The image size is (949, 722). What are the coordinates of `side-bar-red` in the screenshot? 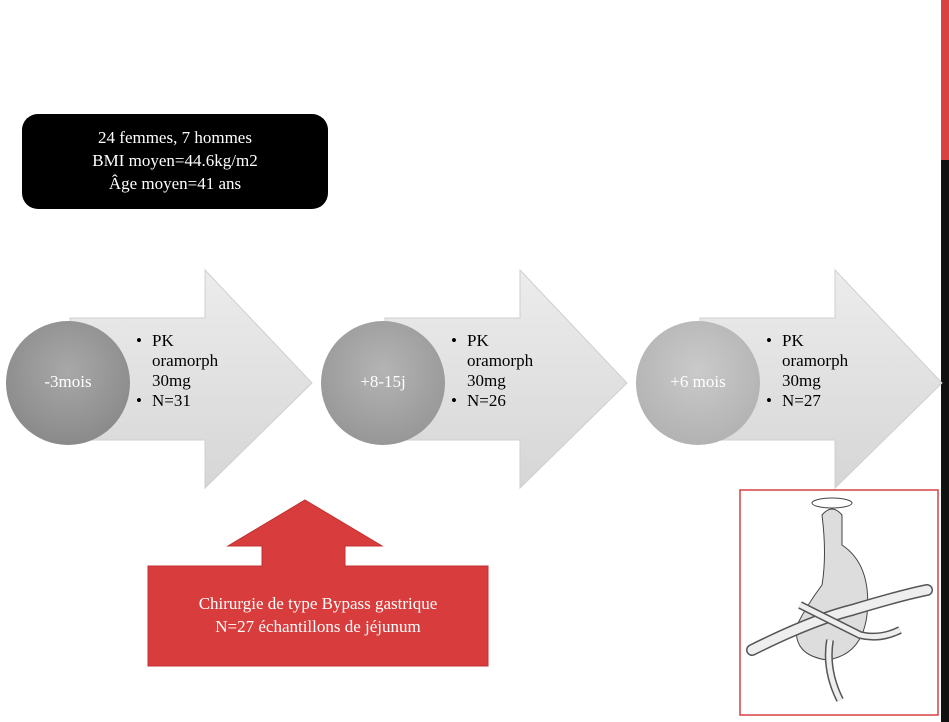 It's located at (945, 80).